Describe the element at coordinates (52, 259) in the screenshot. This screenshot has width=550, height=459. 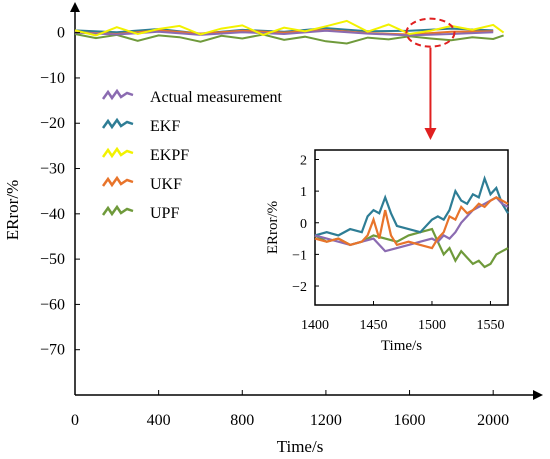
I see `y-tick-label: −50` at that location.